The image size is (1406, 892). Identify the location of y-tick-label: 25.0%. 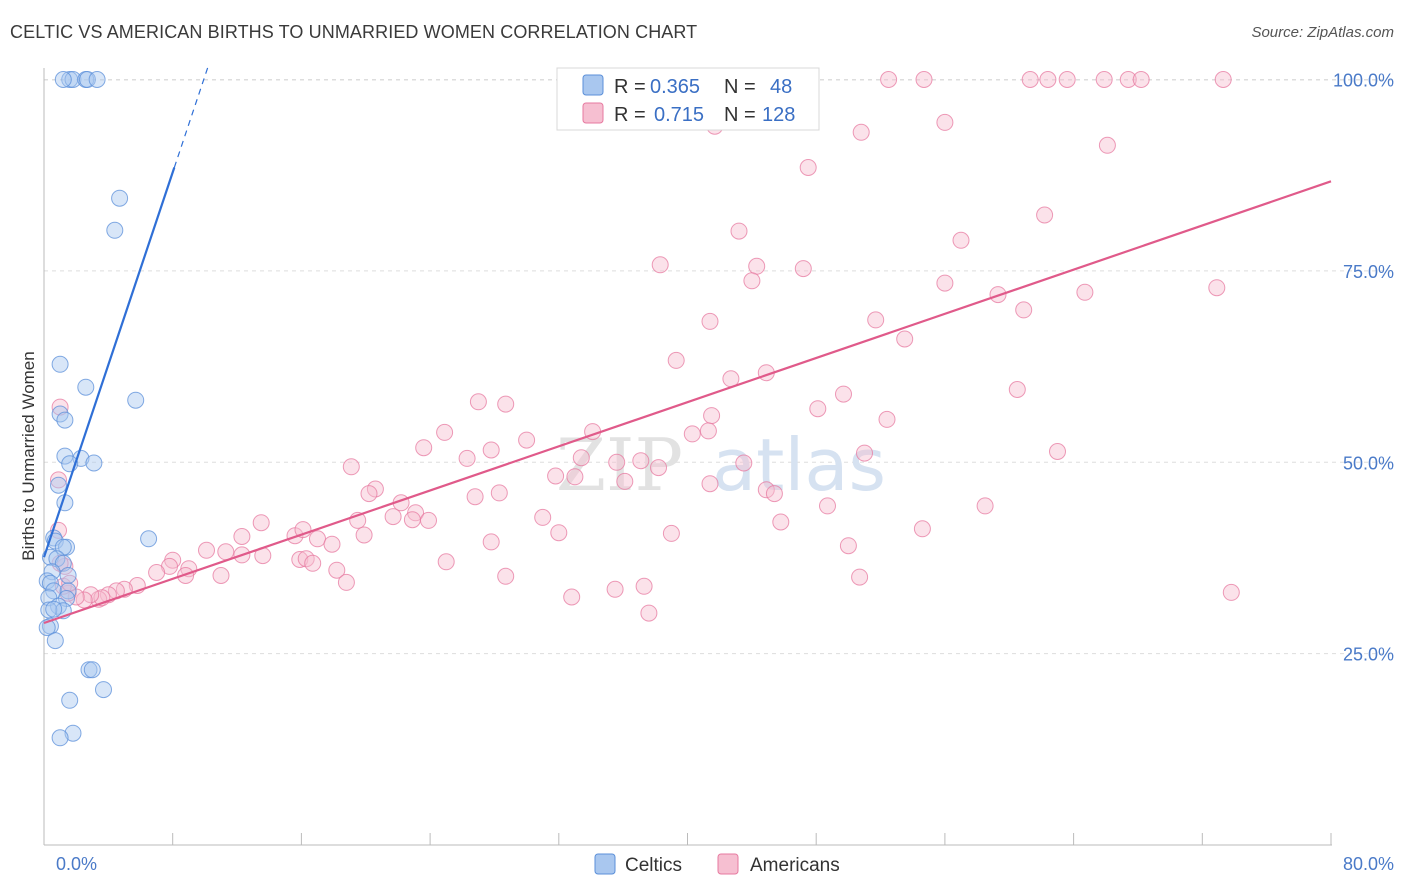
(1368, 655).